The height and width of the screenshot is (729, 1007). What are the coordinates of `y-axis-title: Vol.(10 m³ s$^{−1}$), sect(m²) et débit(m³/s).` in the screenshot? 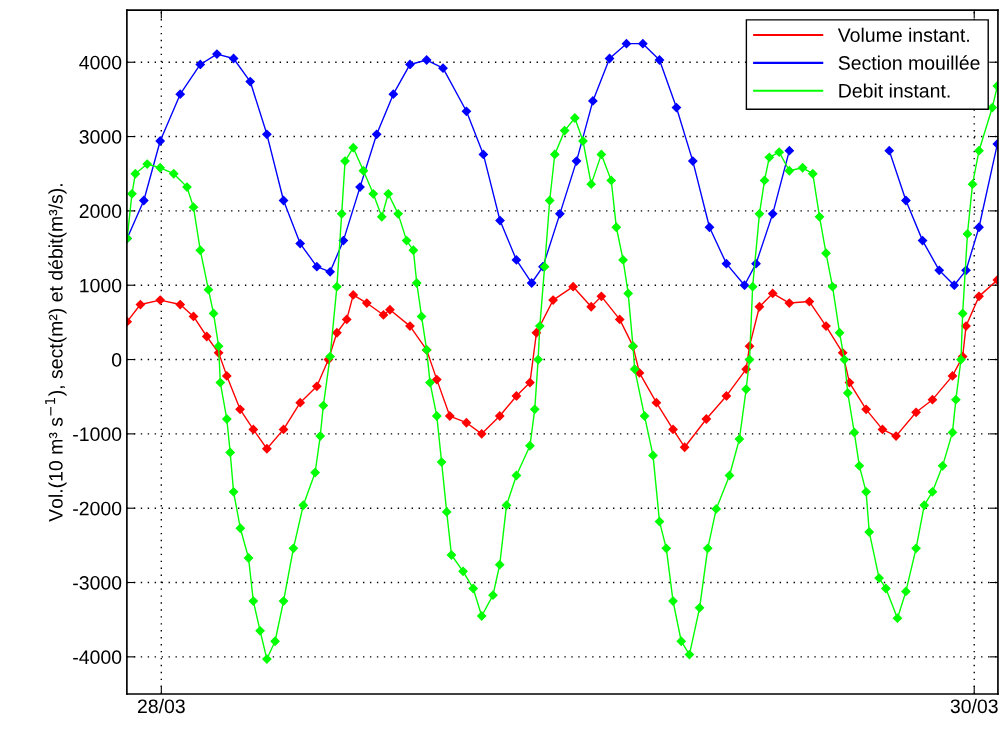 It's located at (56, 353).